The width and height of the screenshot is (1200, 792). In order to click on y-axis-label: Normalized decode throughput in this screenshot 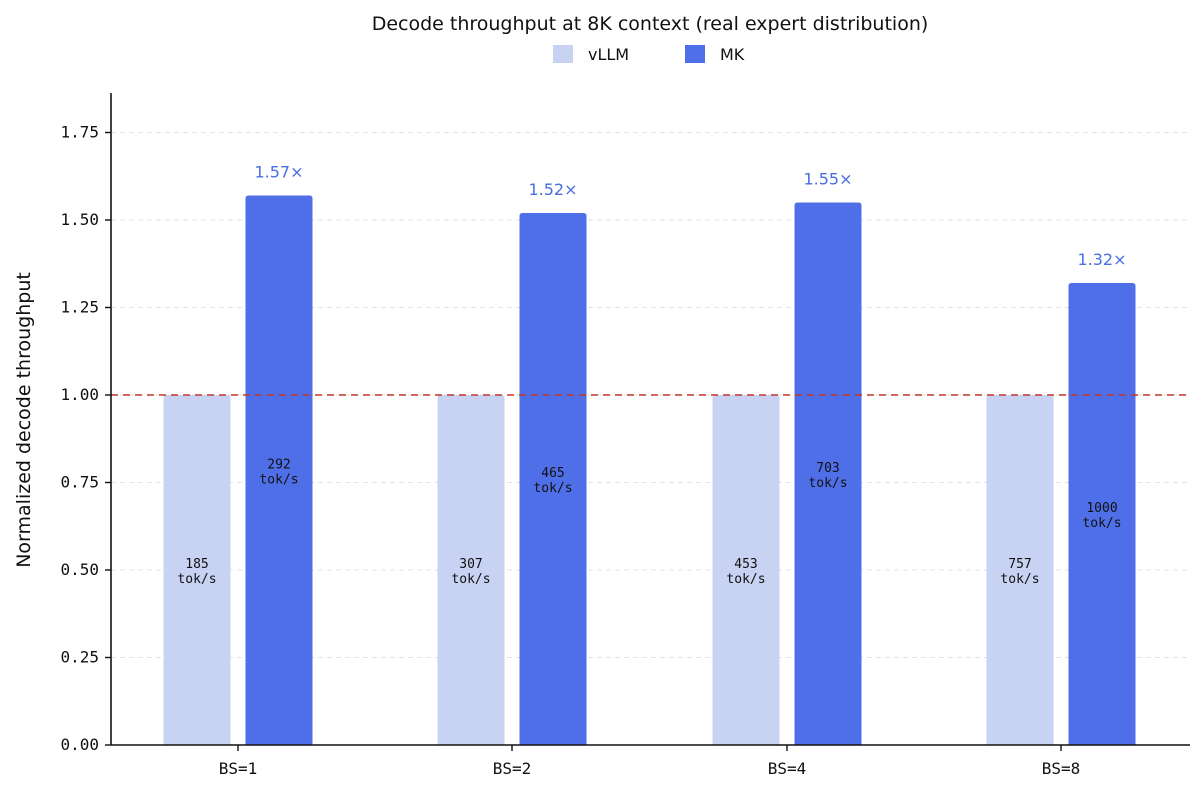, I will do `click(24, 420)`.